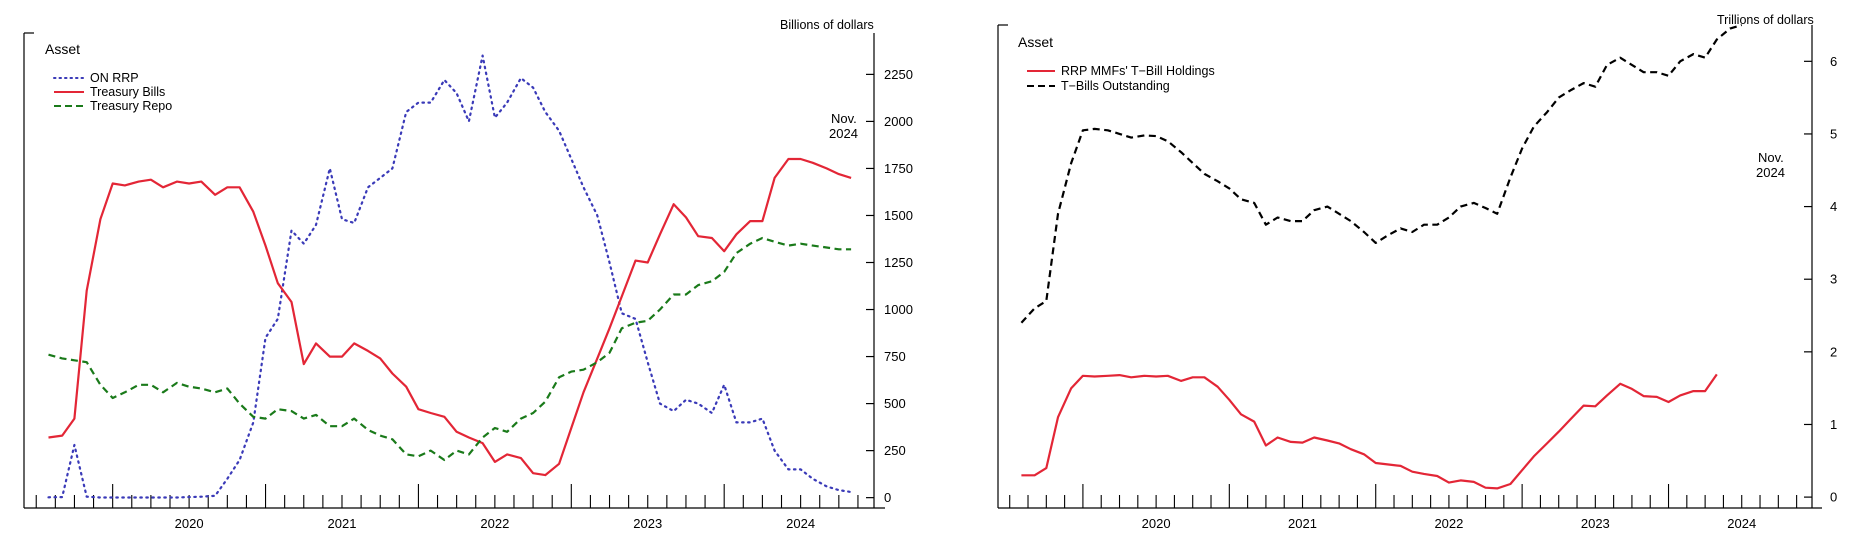 This screenshot has height=543, width=1863. What do you see at coordinates (827, 25) in the screenshot?
I see `panel-1-unit-label: Billions of dollars` at bounding box center [827, 25].